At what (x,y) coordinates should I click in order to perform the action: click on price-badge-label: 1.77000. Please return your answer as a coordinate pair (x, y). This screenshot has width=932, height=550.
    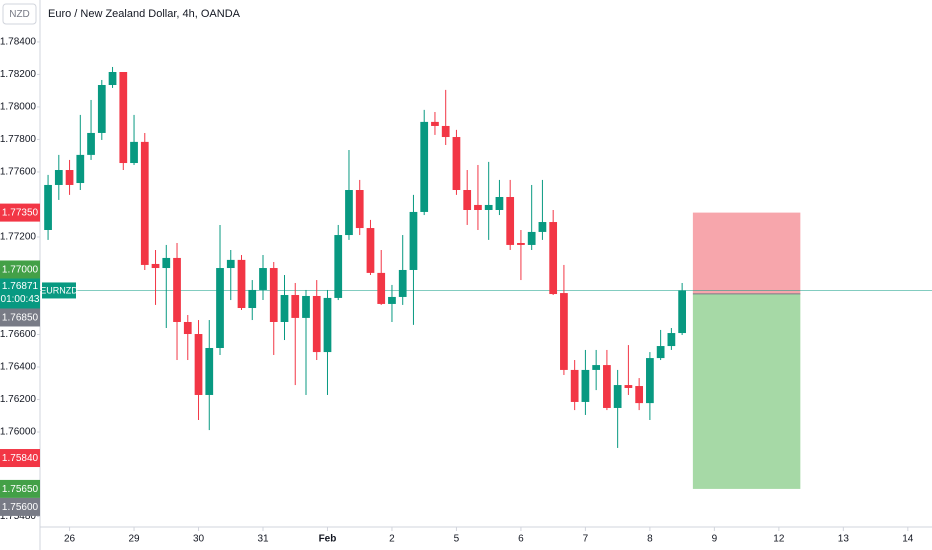
    Looking at the image, I should click on (20, 270).